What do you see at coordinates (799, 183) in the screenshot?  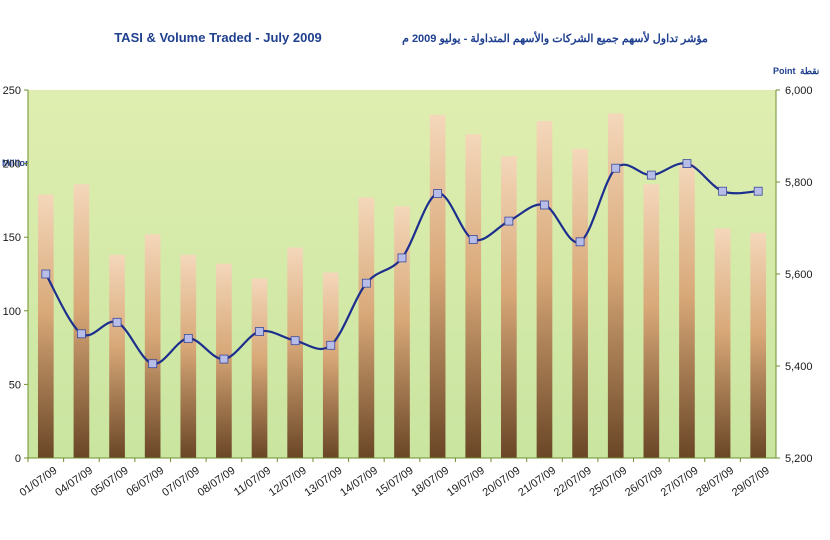 I see `right-tick-label: 5,800` at bounding box center [799, 183].